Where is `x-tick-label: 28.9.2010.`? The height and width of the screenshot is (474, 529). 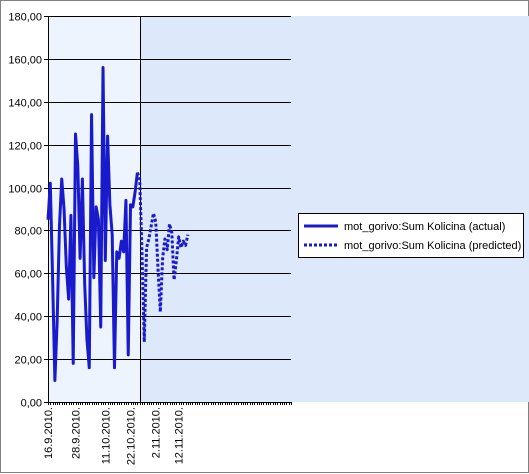
x-tick-label: 28.9.2010. is located at coordinates (77, 433).